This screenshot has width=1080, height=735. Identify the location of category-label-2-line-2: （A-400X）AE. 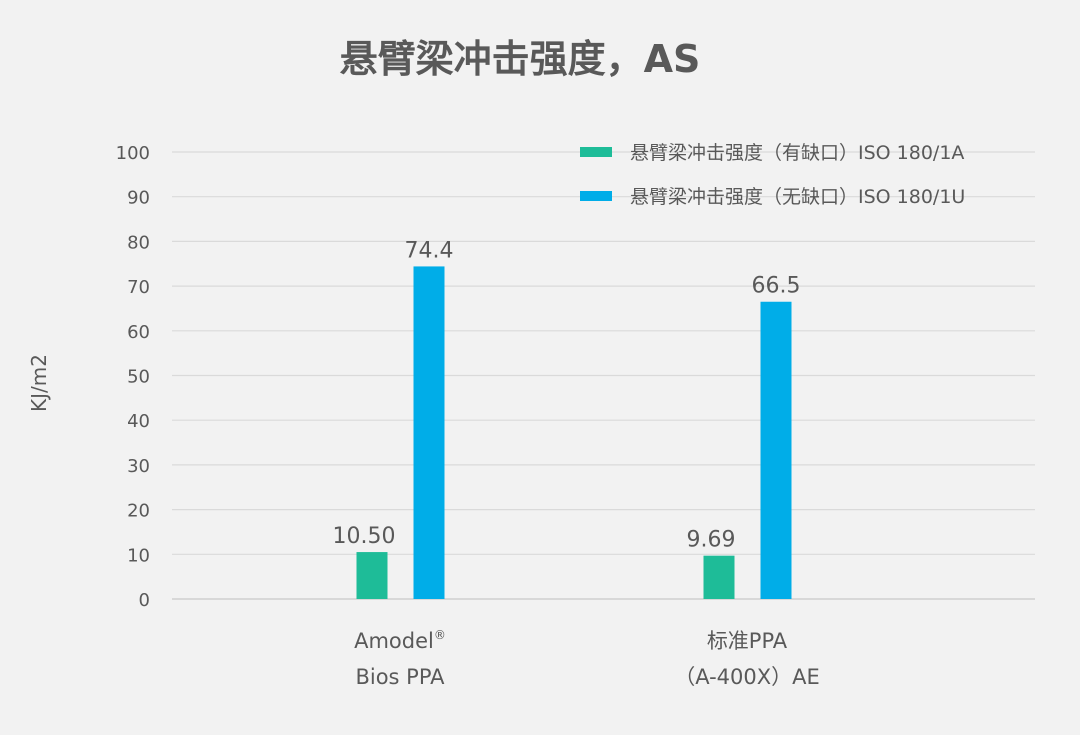
(747, 677).